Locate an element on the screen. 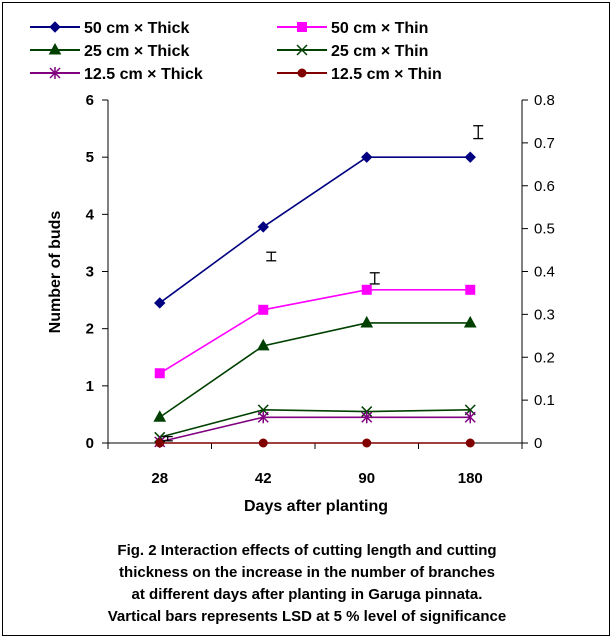  x-tick-label: 180 is located at coordinates (470, 478).